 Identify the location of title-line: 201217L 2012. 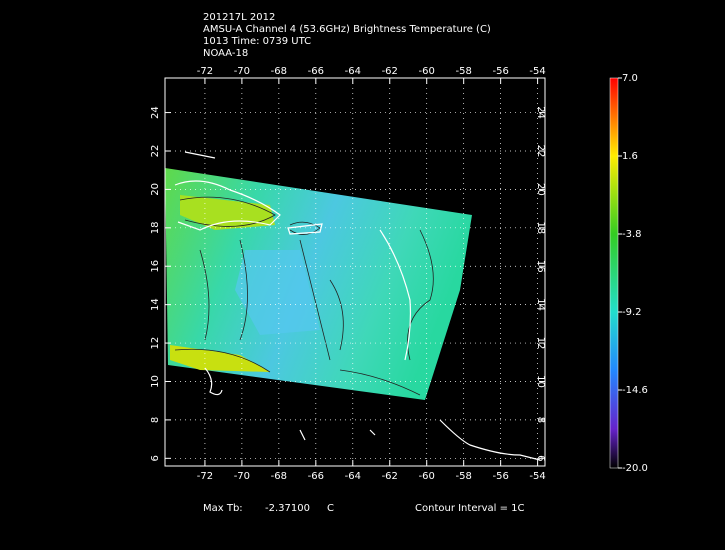
(239, 17).